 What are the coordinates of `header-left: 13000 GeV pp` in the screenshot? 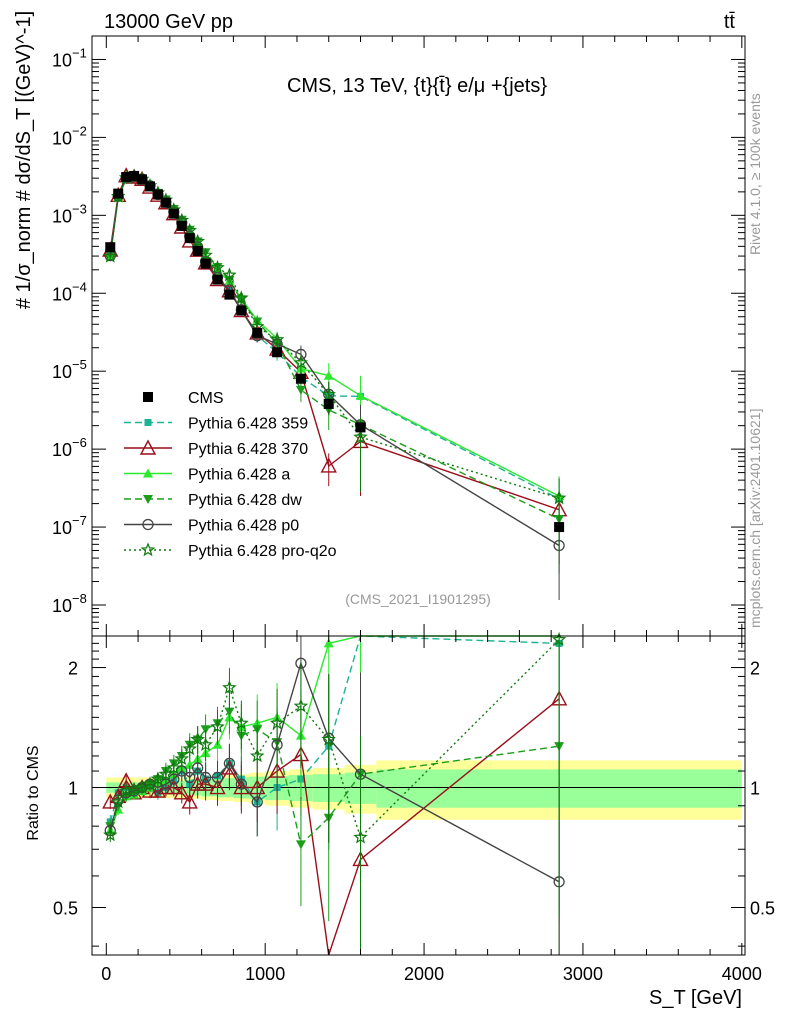 It's located at (168, 22).